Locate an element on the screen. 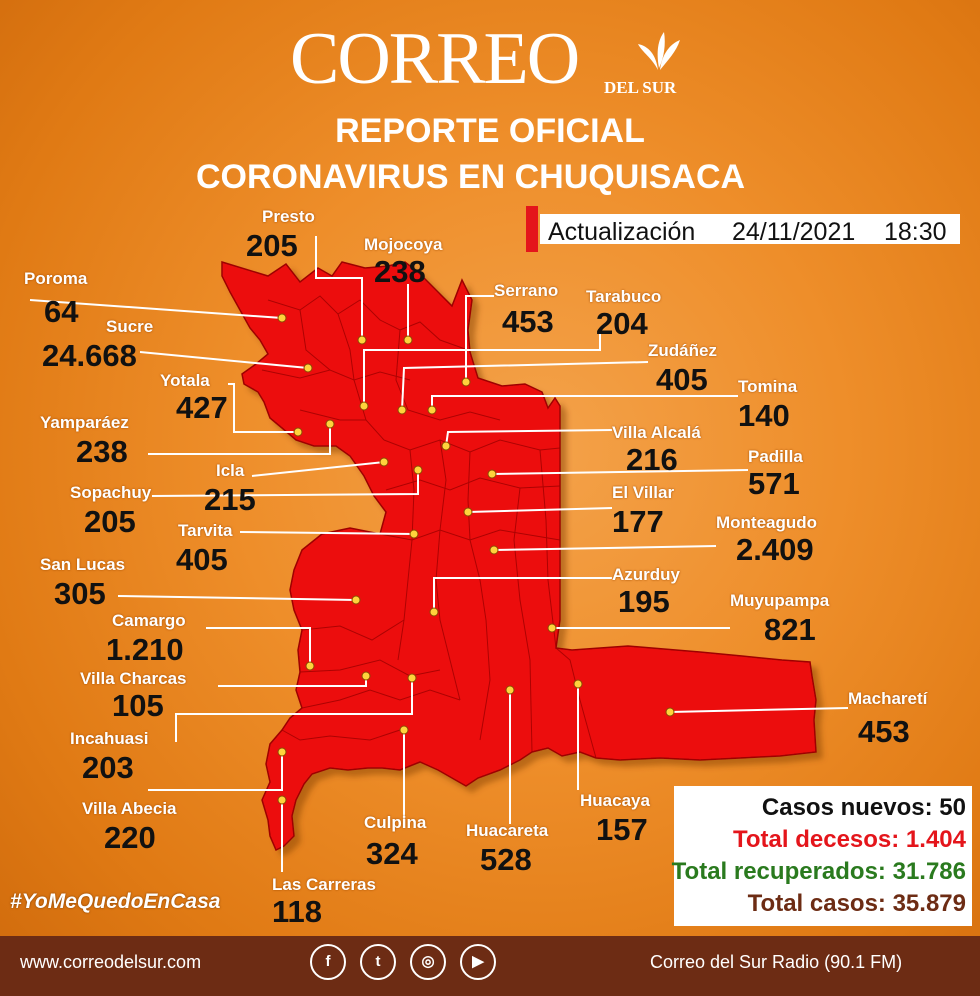  municipality-name-el-villar: El Villar is located at coordinates (643, 492).